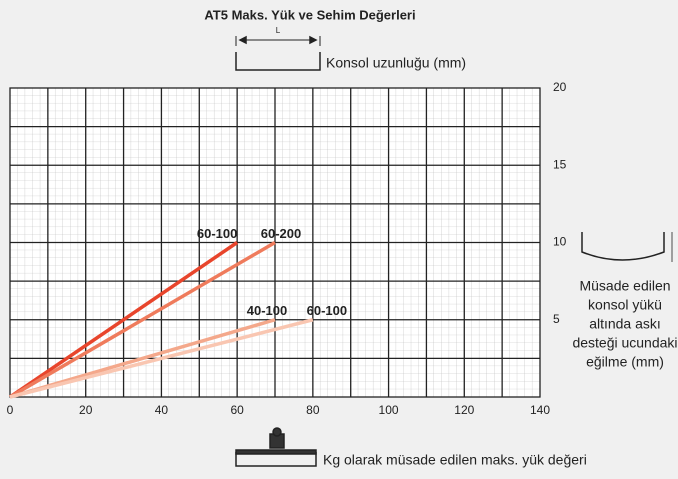  I want to click on x-tick-label: 120, so click(464, 410).